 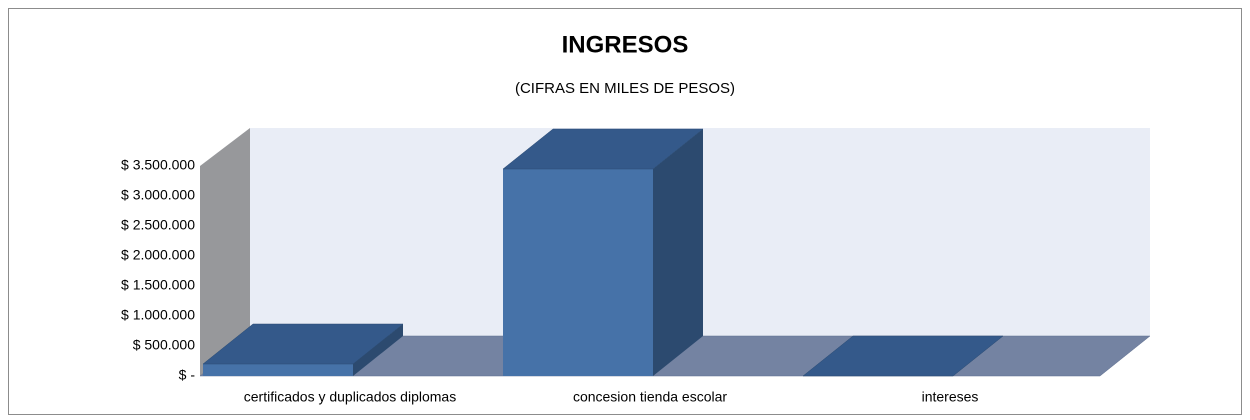 I want to click on side-wall, so click(x=225, y=252).